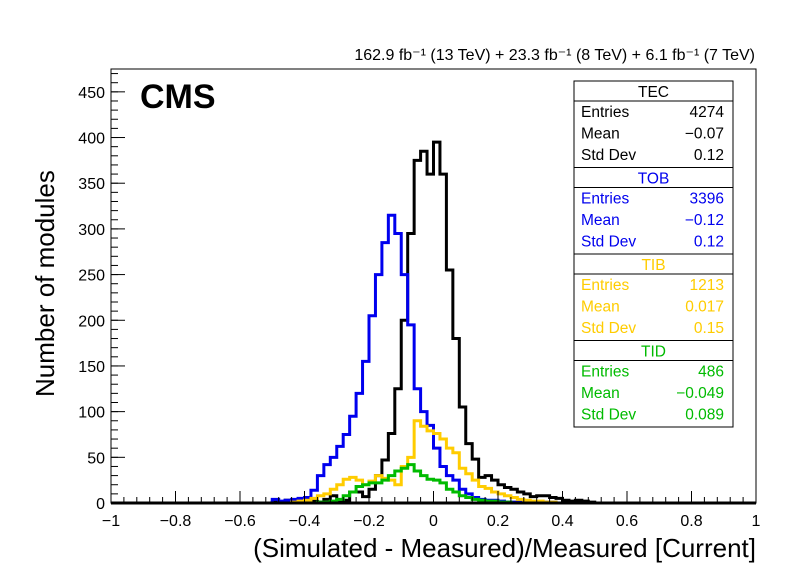  I want to click on stats-title: TIB, so click(653, 265).